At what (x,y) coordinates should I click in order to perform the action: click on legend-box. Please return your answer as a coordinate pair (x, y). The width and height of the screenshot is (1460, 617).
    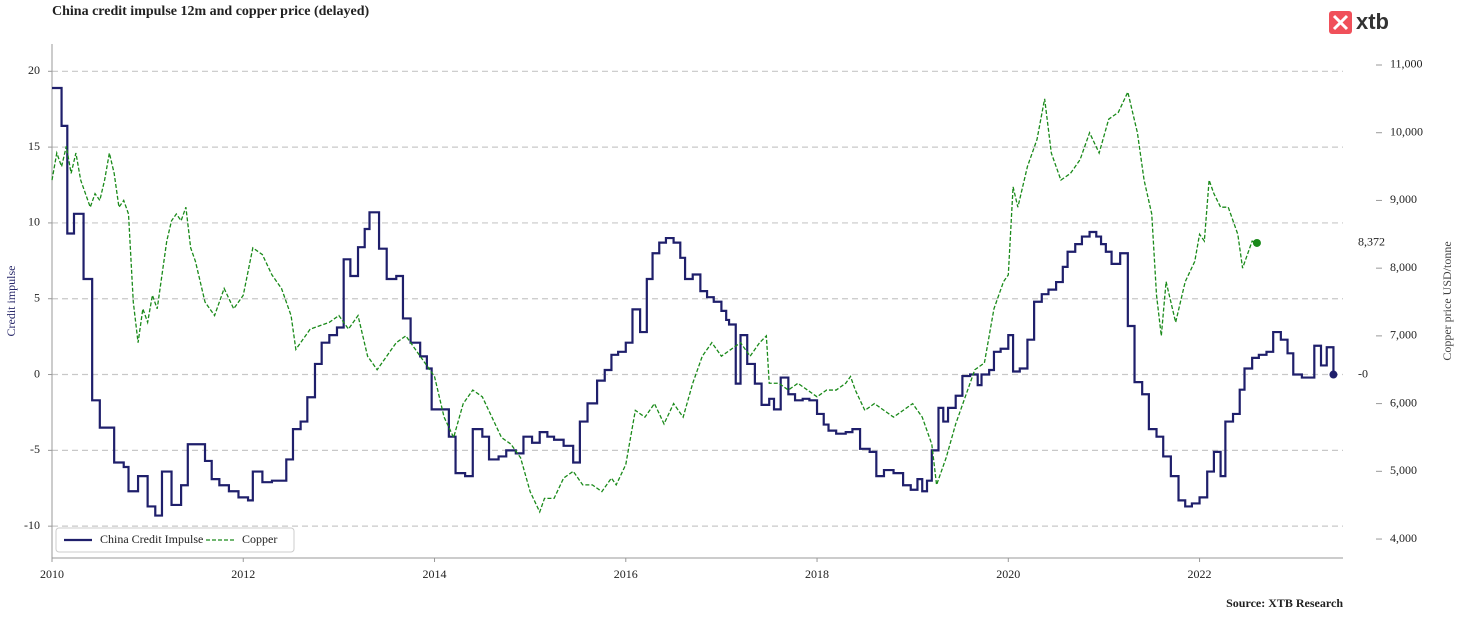
    Looking at the image, I should click on (175, 540).